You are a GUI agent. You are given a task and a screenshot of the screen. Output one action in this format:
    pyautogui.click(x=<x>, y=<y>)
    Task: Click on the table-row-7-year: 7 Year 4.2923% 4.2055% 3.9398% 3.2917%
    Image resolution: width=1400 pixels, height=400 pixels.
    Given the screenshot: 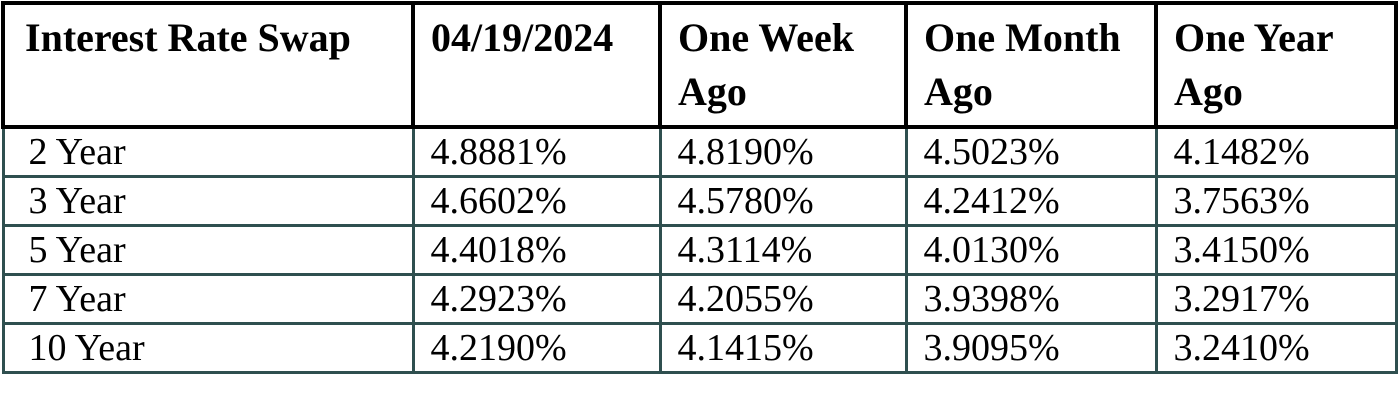 What is the action you would take?
    pyautogui.click(x=699, y=298)
    